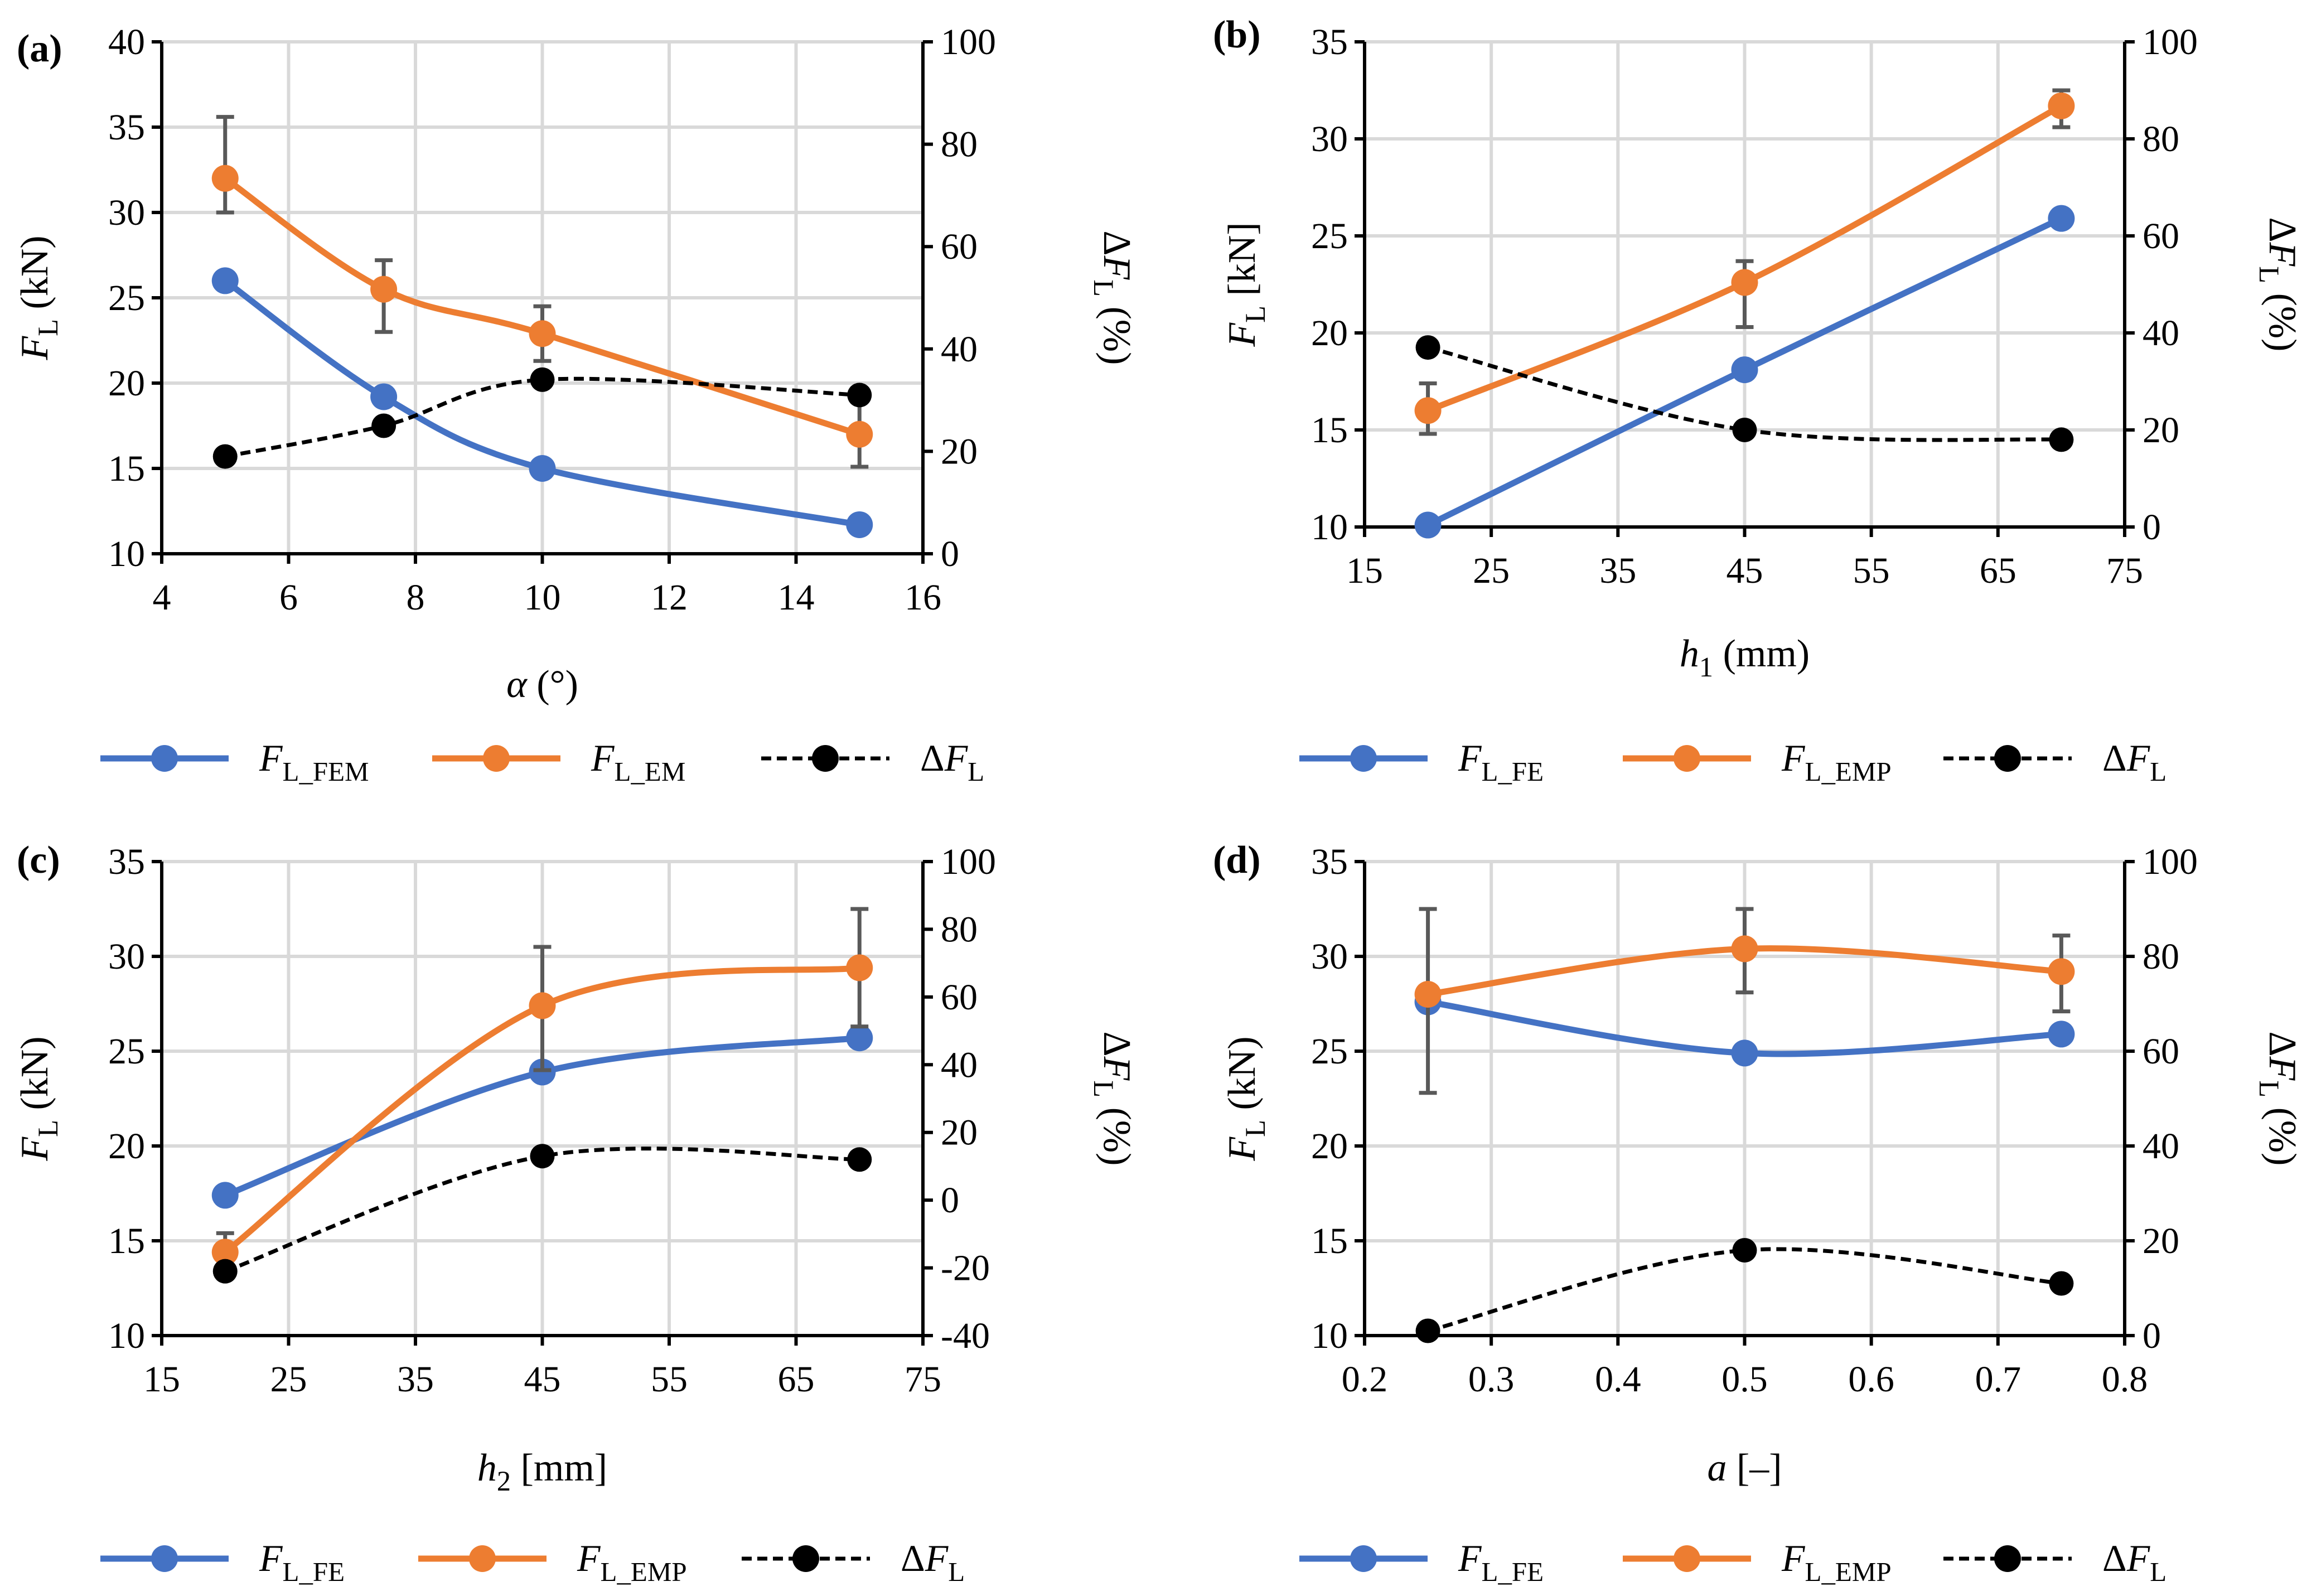 This screenshot has height=1596, width=2302. I want to click on legend-label: ΔFL, so click(933, 1562).